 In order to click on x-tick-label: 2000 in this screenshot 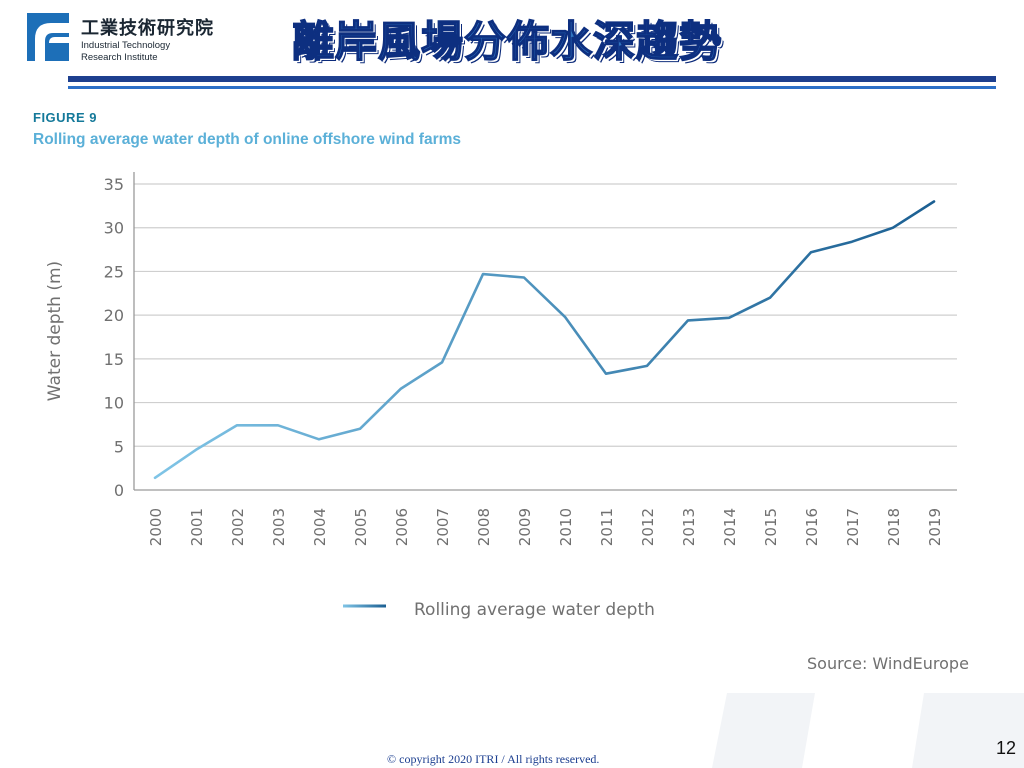, I will do `click(156, 527)`.